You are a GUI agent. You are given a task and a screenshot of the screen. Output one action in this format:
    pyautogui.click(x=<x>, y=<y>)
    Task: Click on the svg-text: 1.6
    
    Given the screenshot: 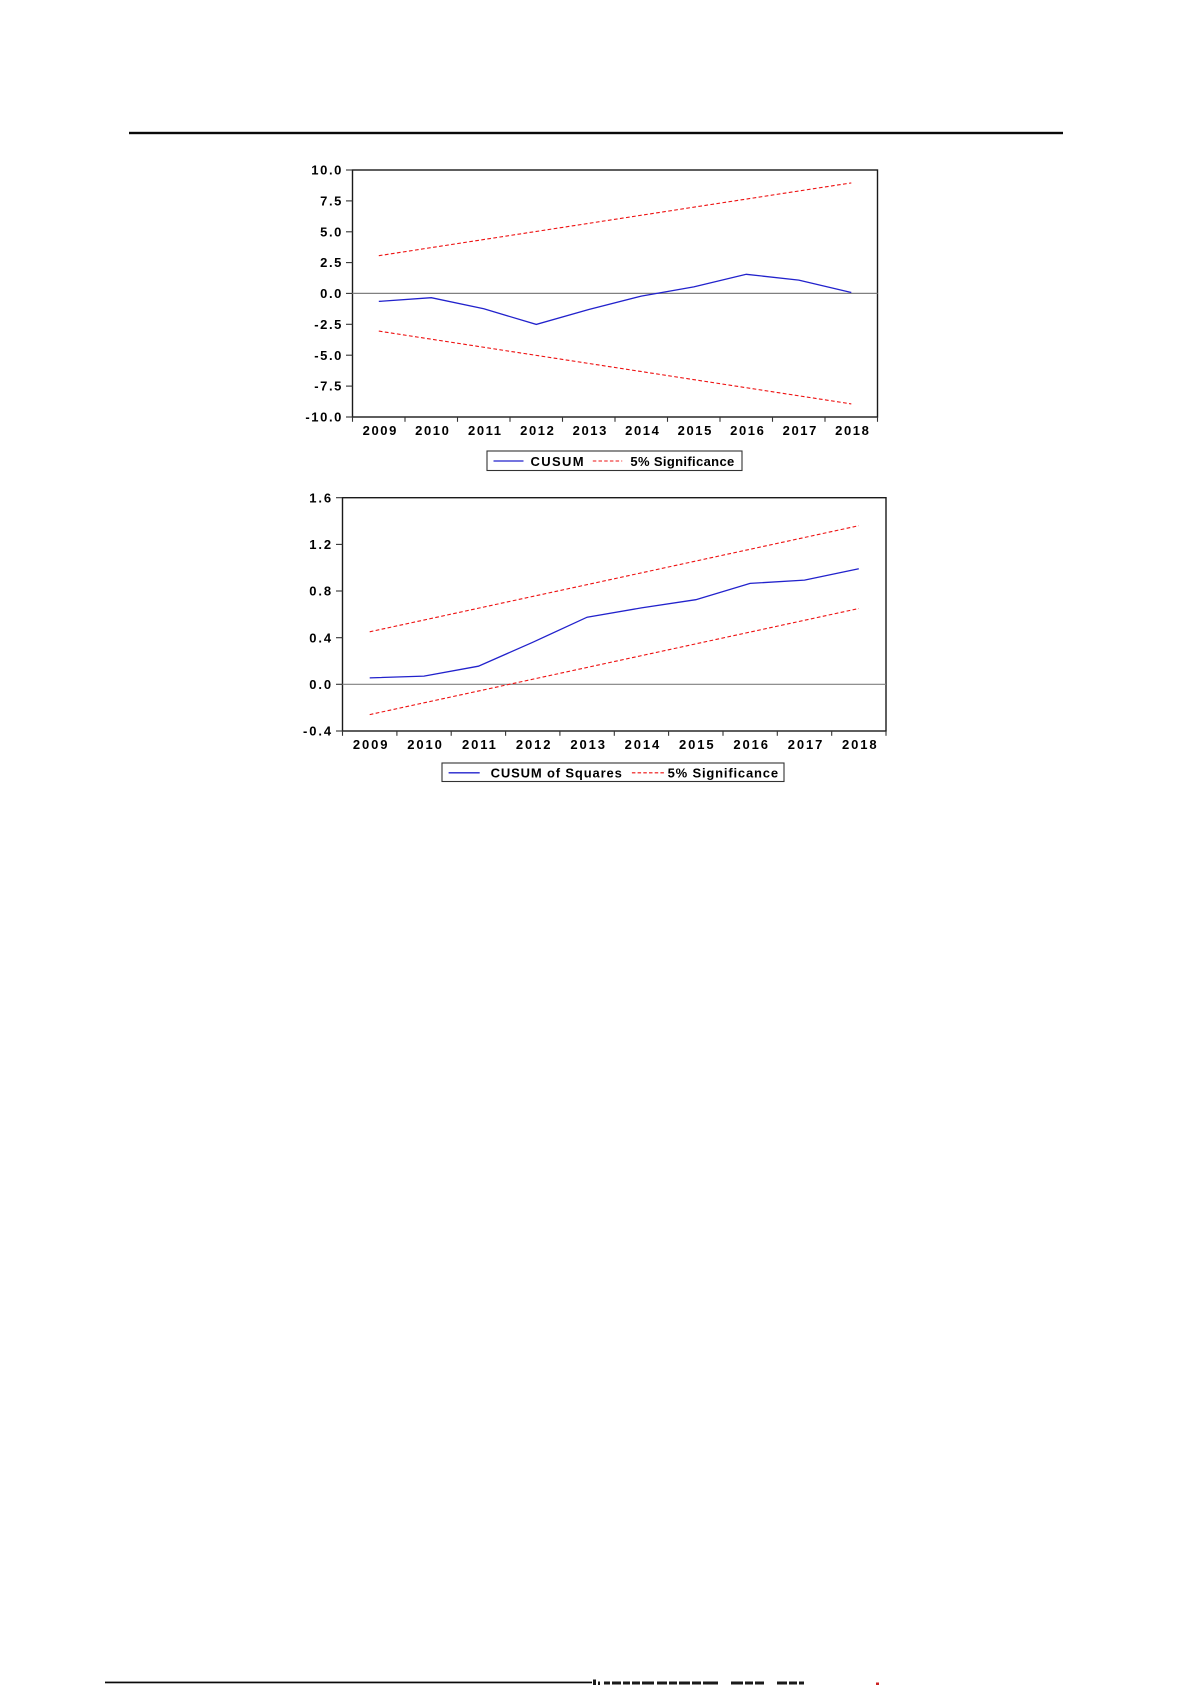 What is the action you would take?
    pyautogui.click(x=321, y=497)
    